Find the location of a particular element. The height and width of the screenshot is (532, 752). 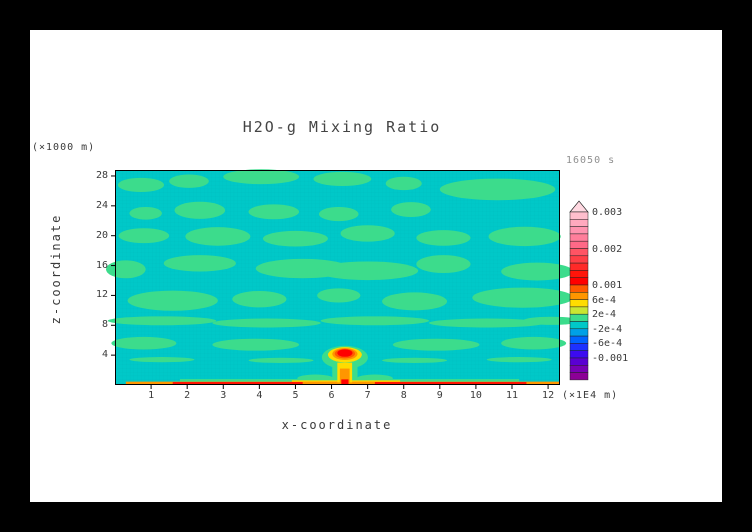

x-axis-unit: (×1E4 m) is located at coordinates (590, 395).